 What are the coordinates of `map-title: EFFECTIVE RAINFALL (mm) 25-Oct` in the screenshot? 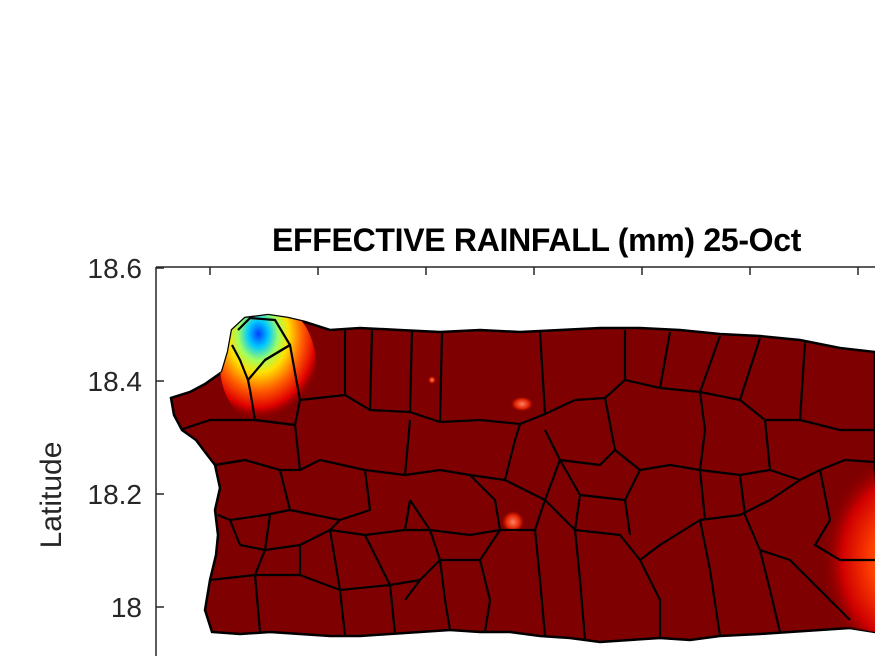 It's located at (537, 240).